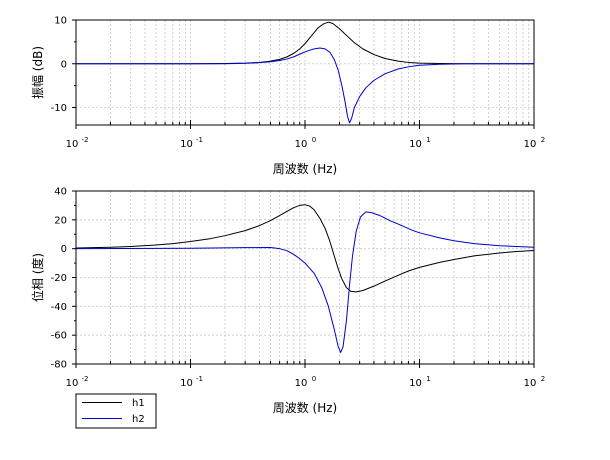  Describe the element at coordinates (138, 403) in the screenshot. I see `legend-label-h1: h1` at that location.